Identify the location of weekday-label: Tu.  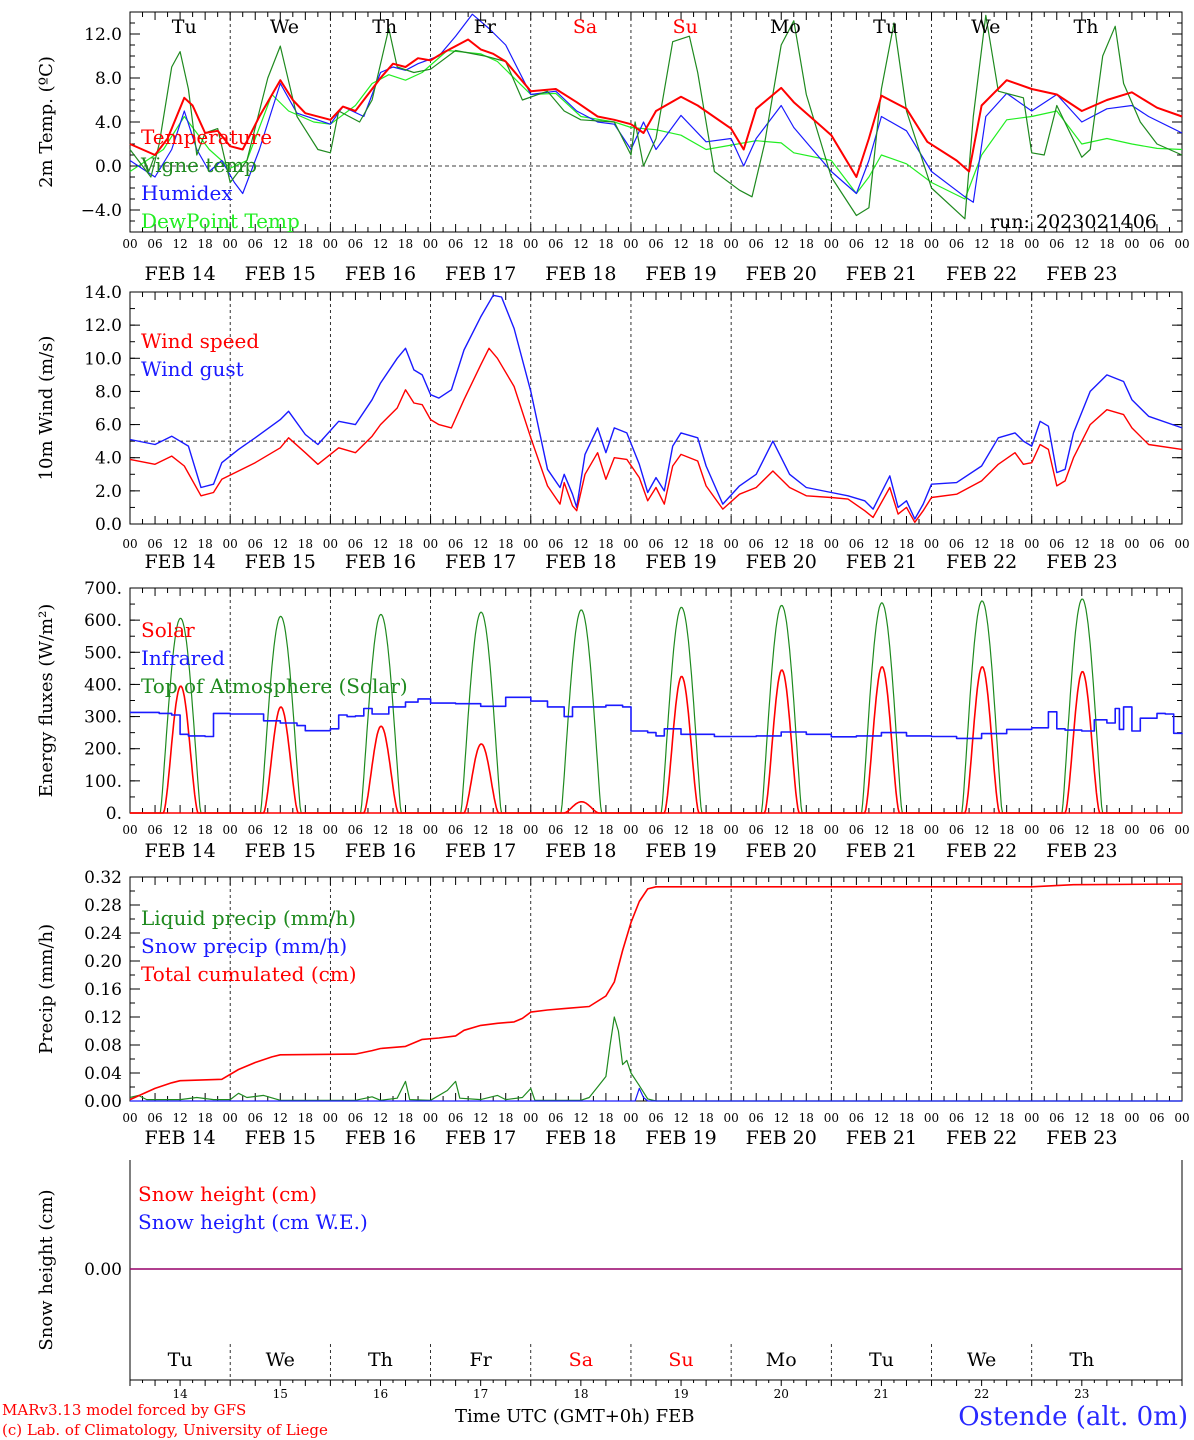
(881, 1360).